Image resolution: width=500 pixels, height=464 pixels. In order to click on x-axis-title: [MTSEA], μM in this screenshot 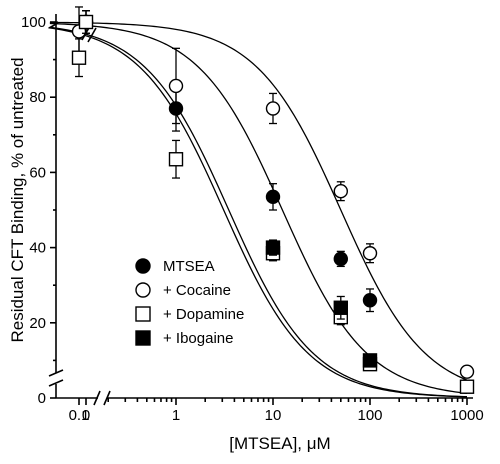, I will do `click(279, 443)`.